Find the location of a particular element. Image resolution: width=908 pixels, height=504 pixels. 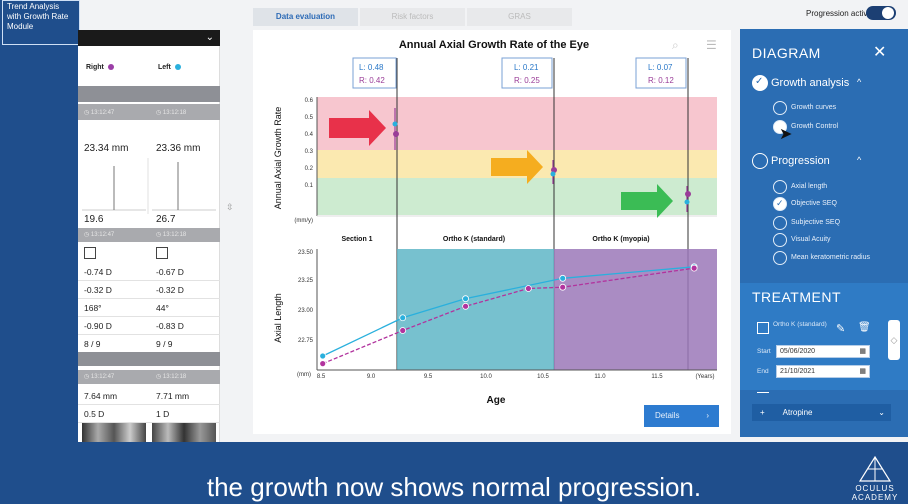

toggle-knob is located at coordinates (888, 13).